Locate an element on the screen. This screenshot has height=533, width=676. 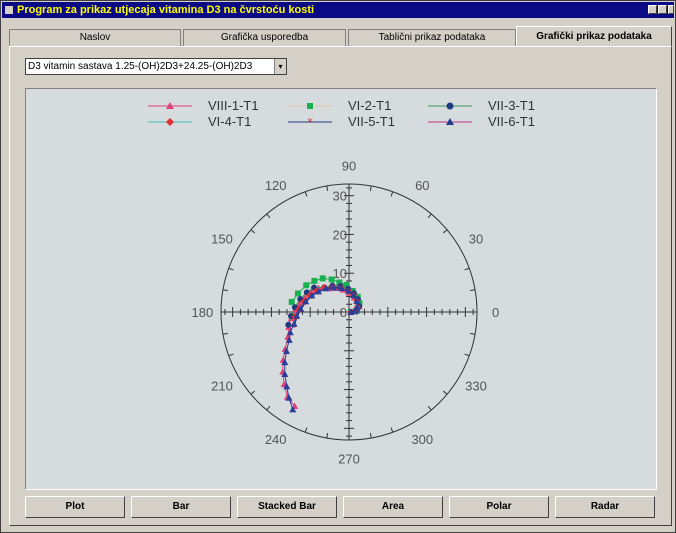
tab-naslov: Naslov is located at coordinates (95, 37).